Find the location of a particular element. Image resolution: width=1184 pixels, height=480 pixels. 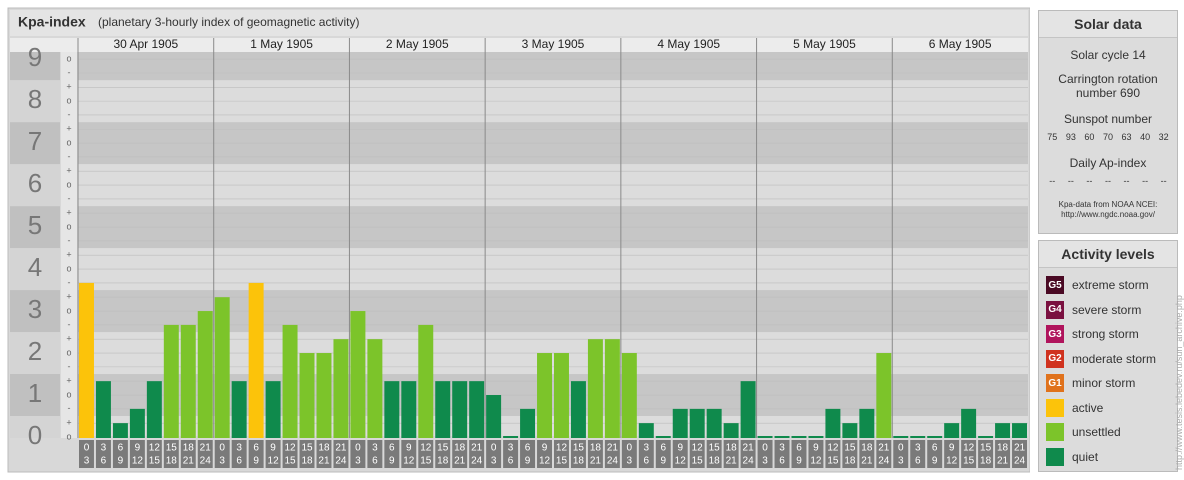

legend-swatch: G1 is located at coordinates (1055, 383).